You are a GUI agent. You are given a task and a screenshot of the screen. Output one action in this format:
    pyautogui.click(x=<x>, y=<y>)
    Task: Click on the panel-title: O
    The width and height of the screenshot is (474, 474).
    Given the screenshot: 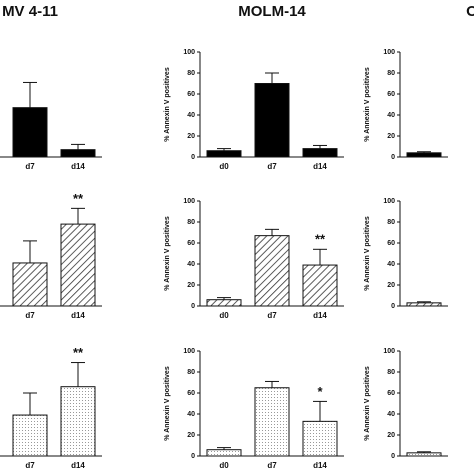 What is the action you would take?
    pyautogui.click(x=470, y=11)
    